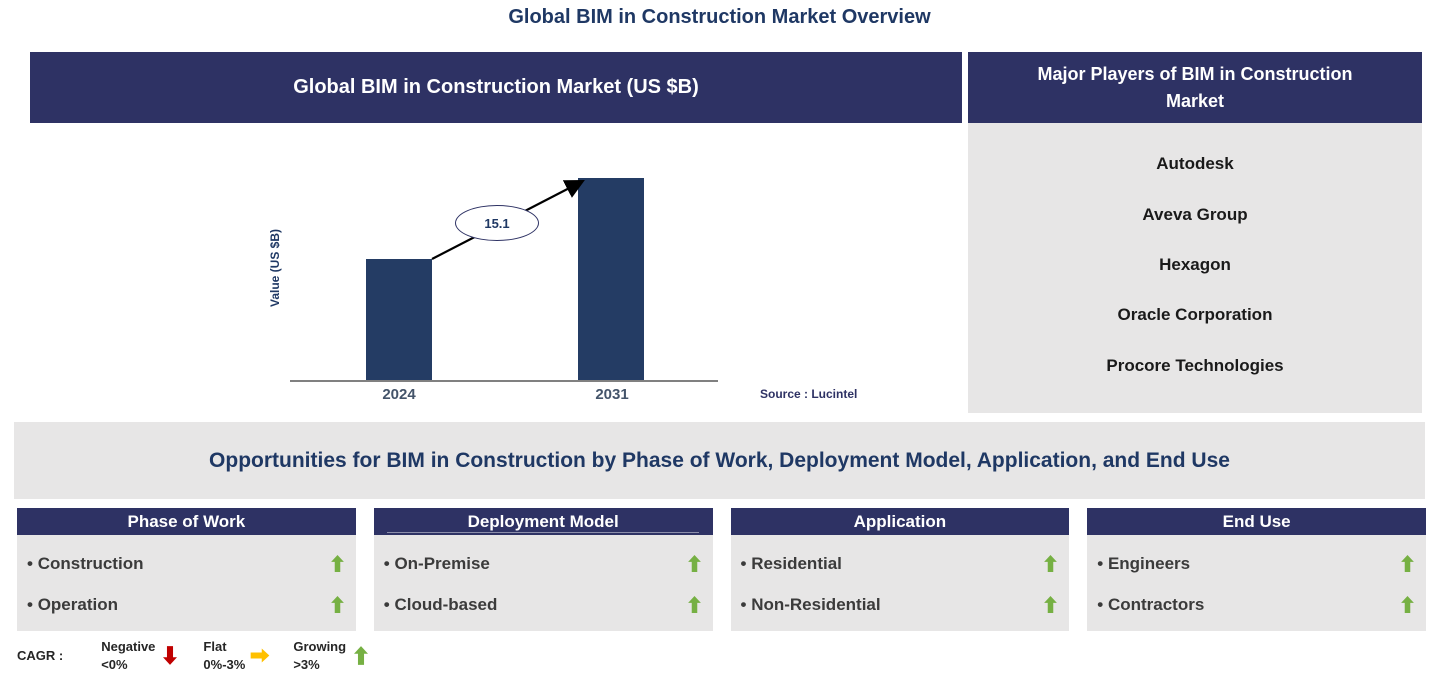 This screenshot has width=1439, height=697. I want to click on negative-arrow-icon, so click(170, 655).